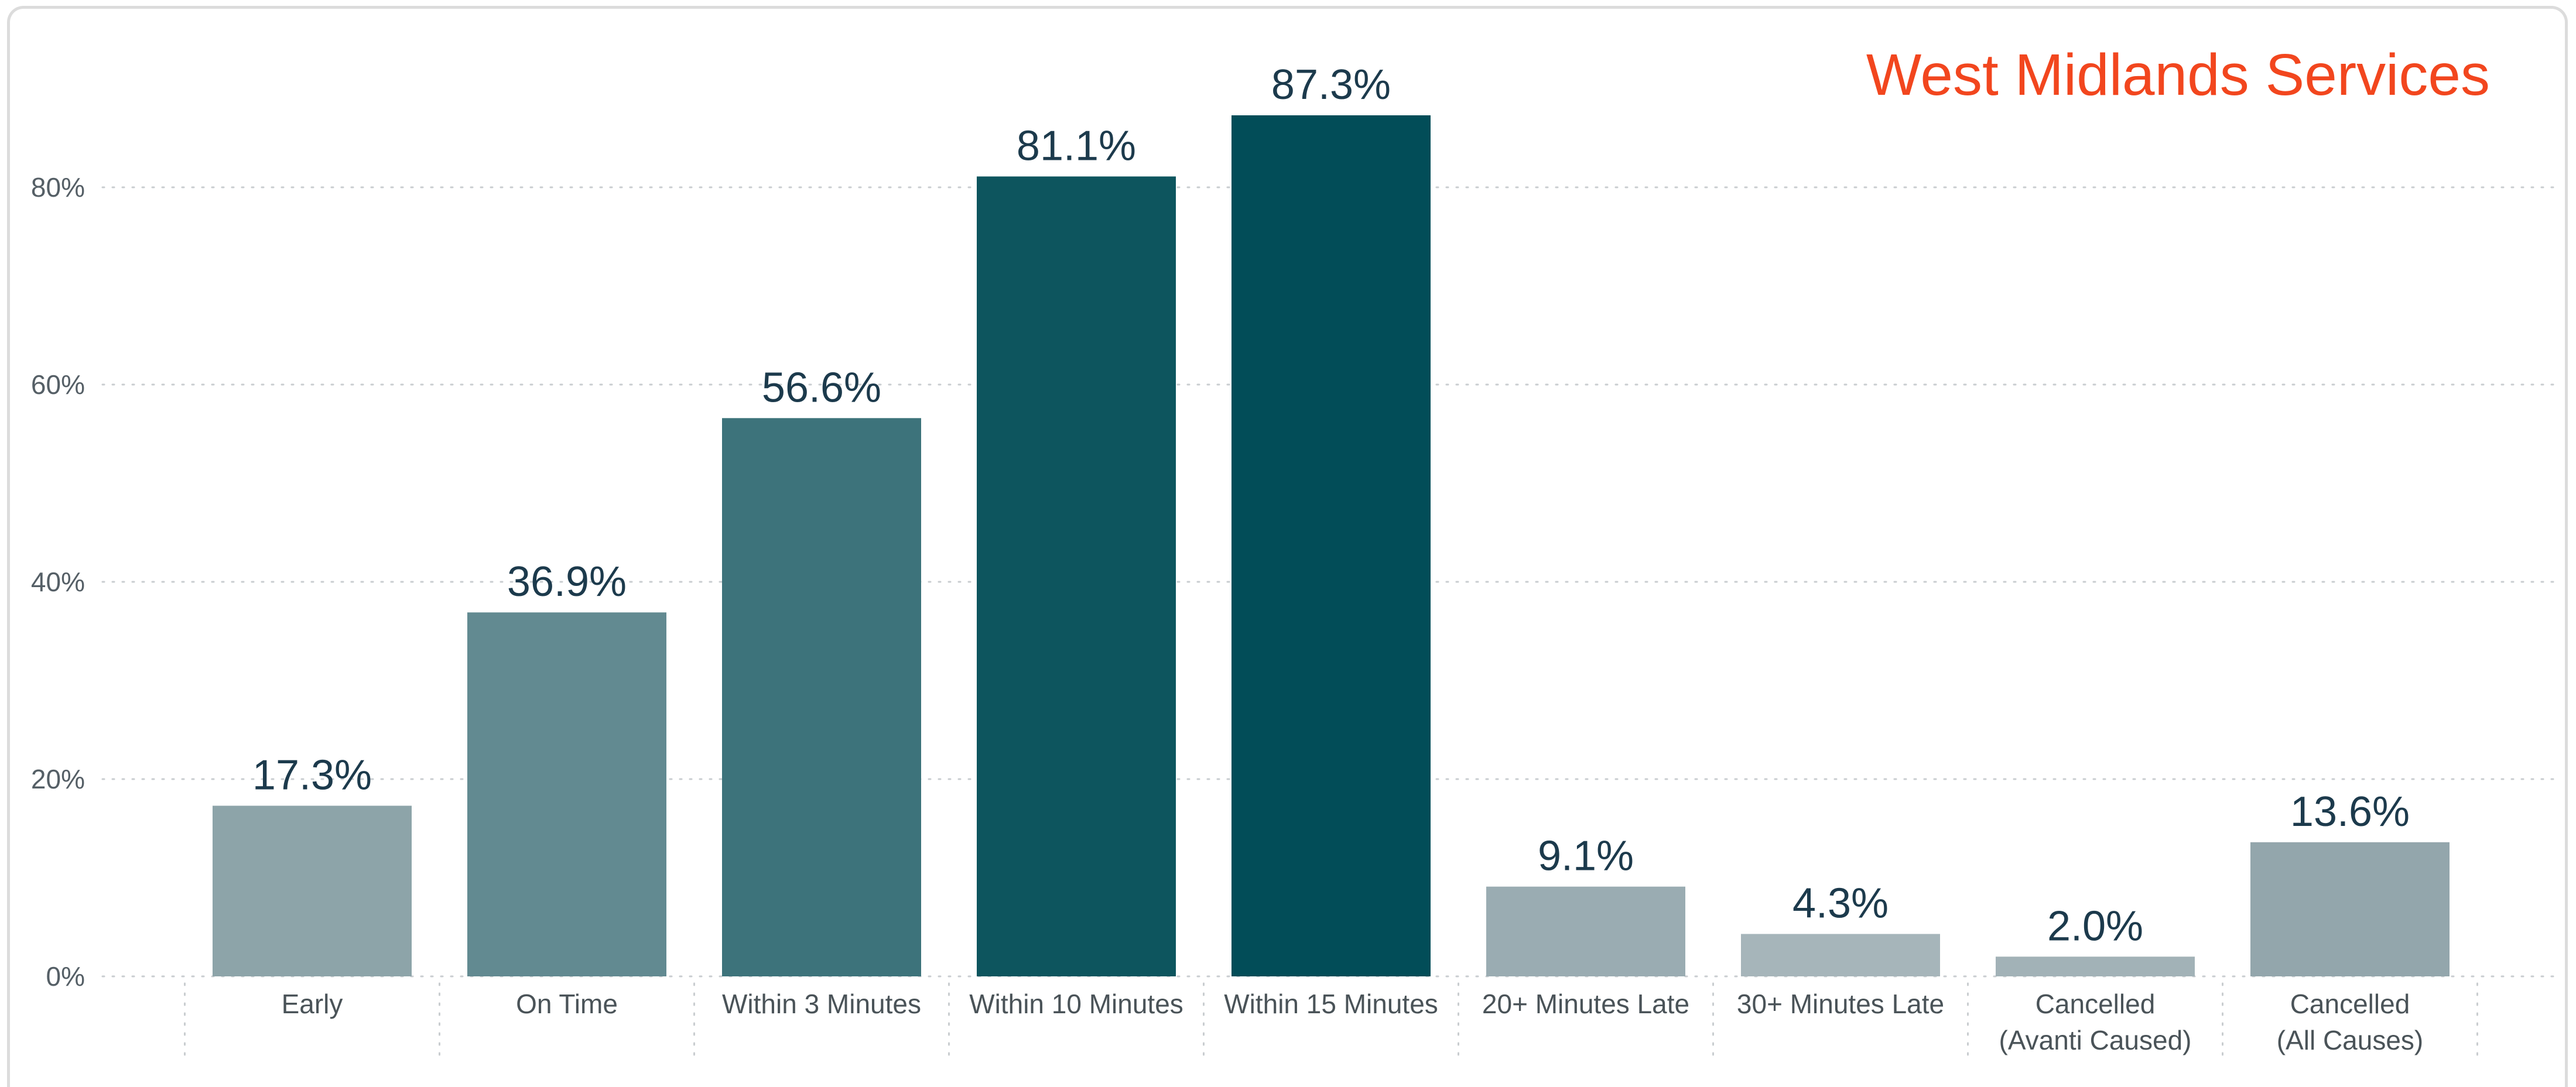  I want to click on category-label: Early, so click(312, 1004).